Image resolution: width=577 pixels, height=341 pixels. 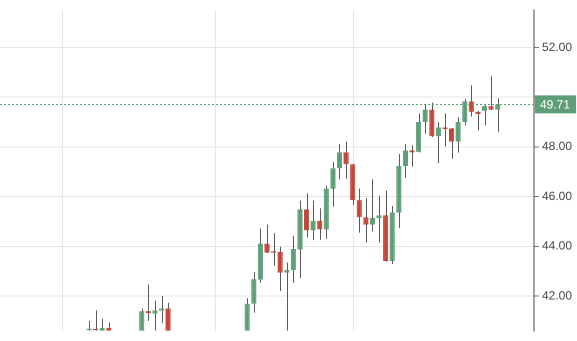 I want to click on y-tick-label: 44.00, so click(x=557, y=245).